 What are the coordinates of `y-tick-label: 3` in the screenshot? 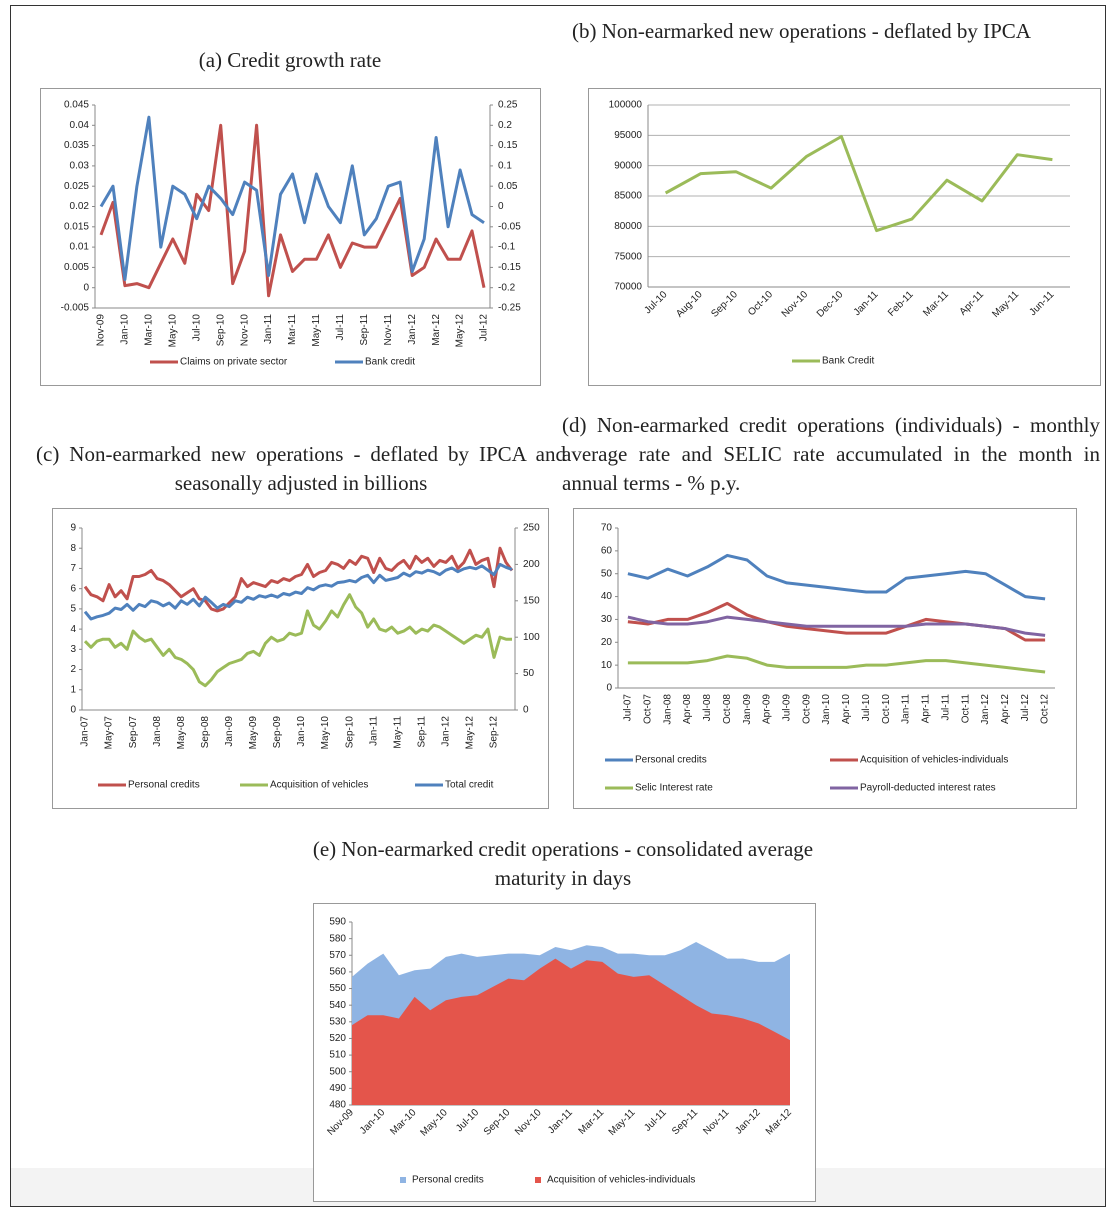 It's located at (73, 649).